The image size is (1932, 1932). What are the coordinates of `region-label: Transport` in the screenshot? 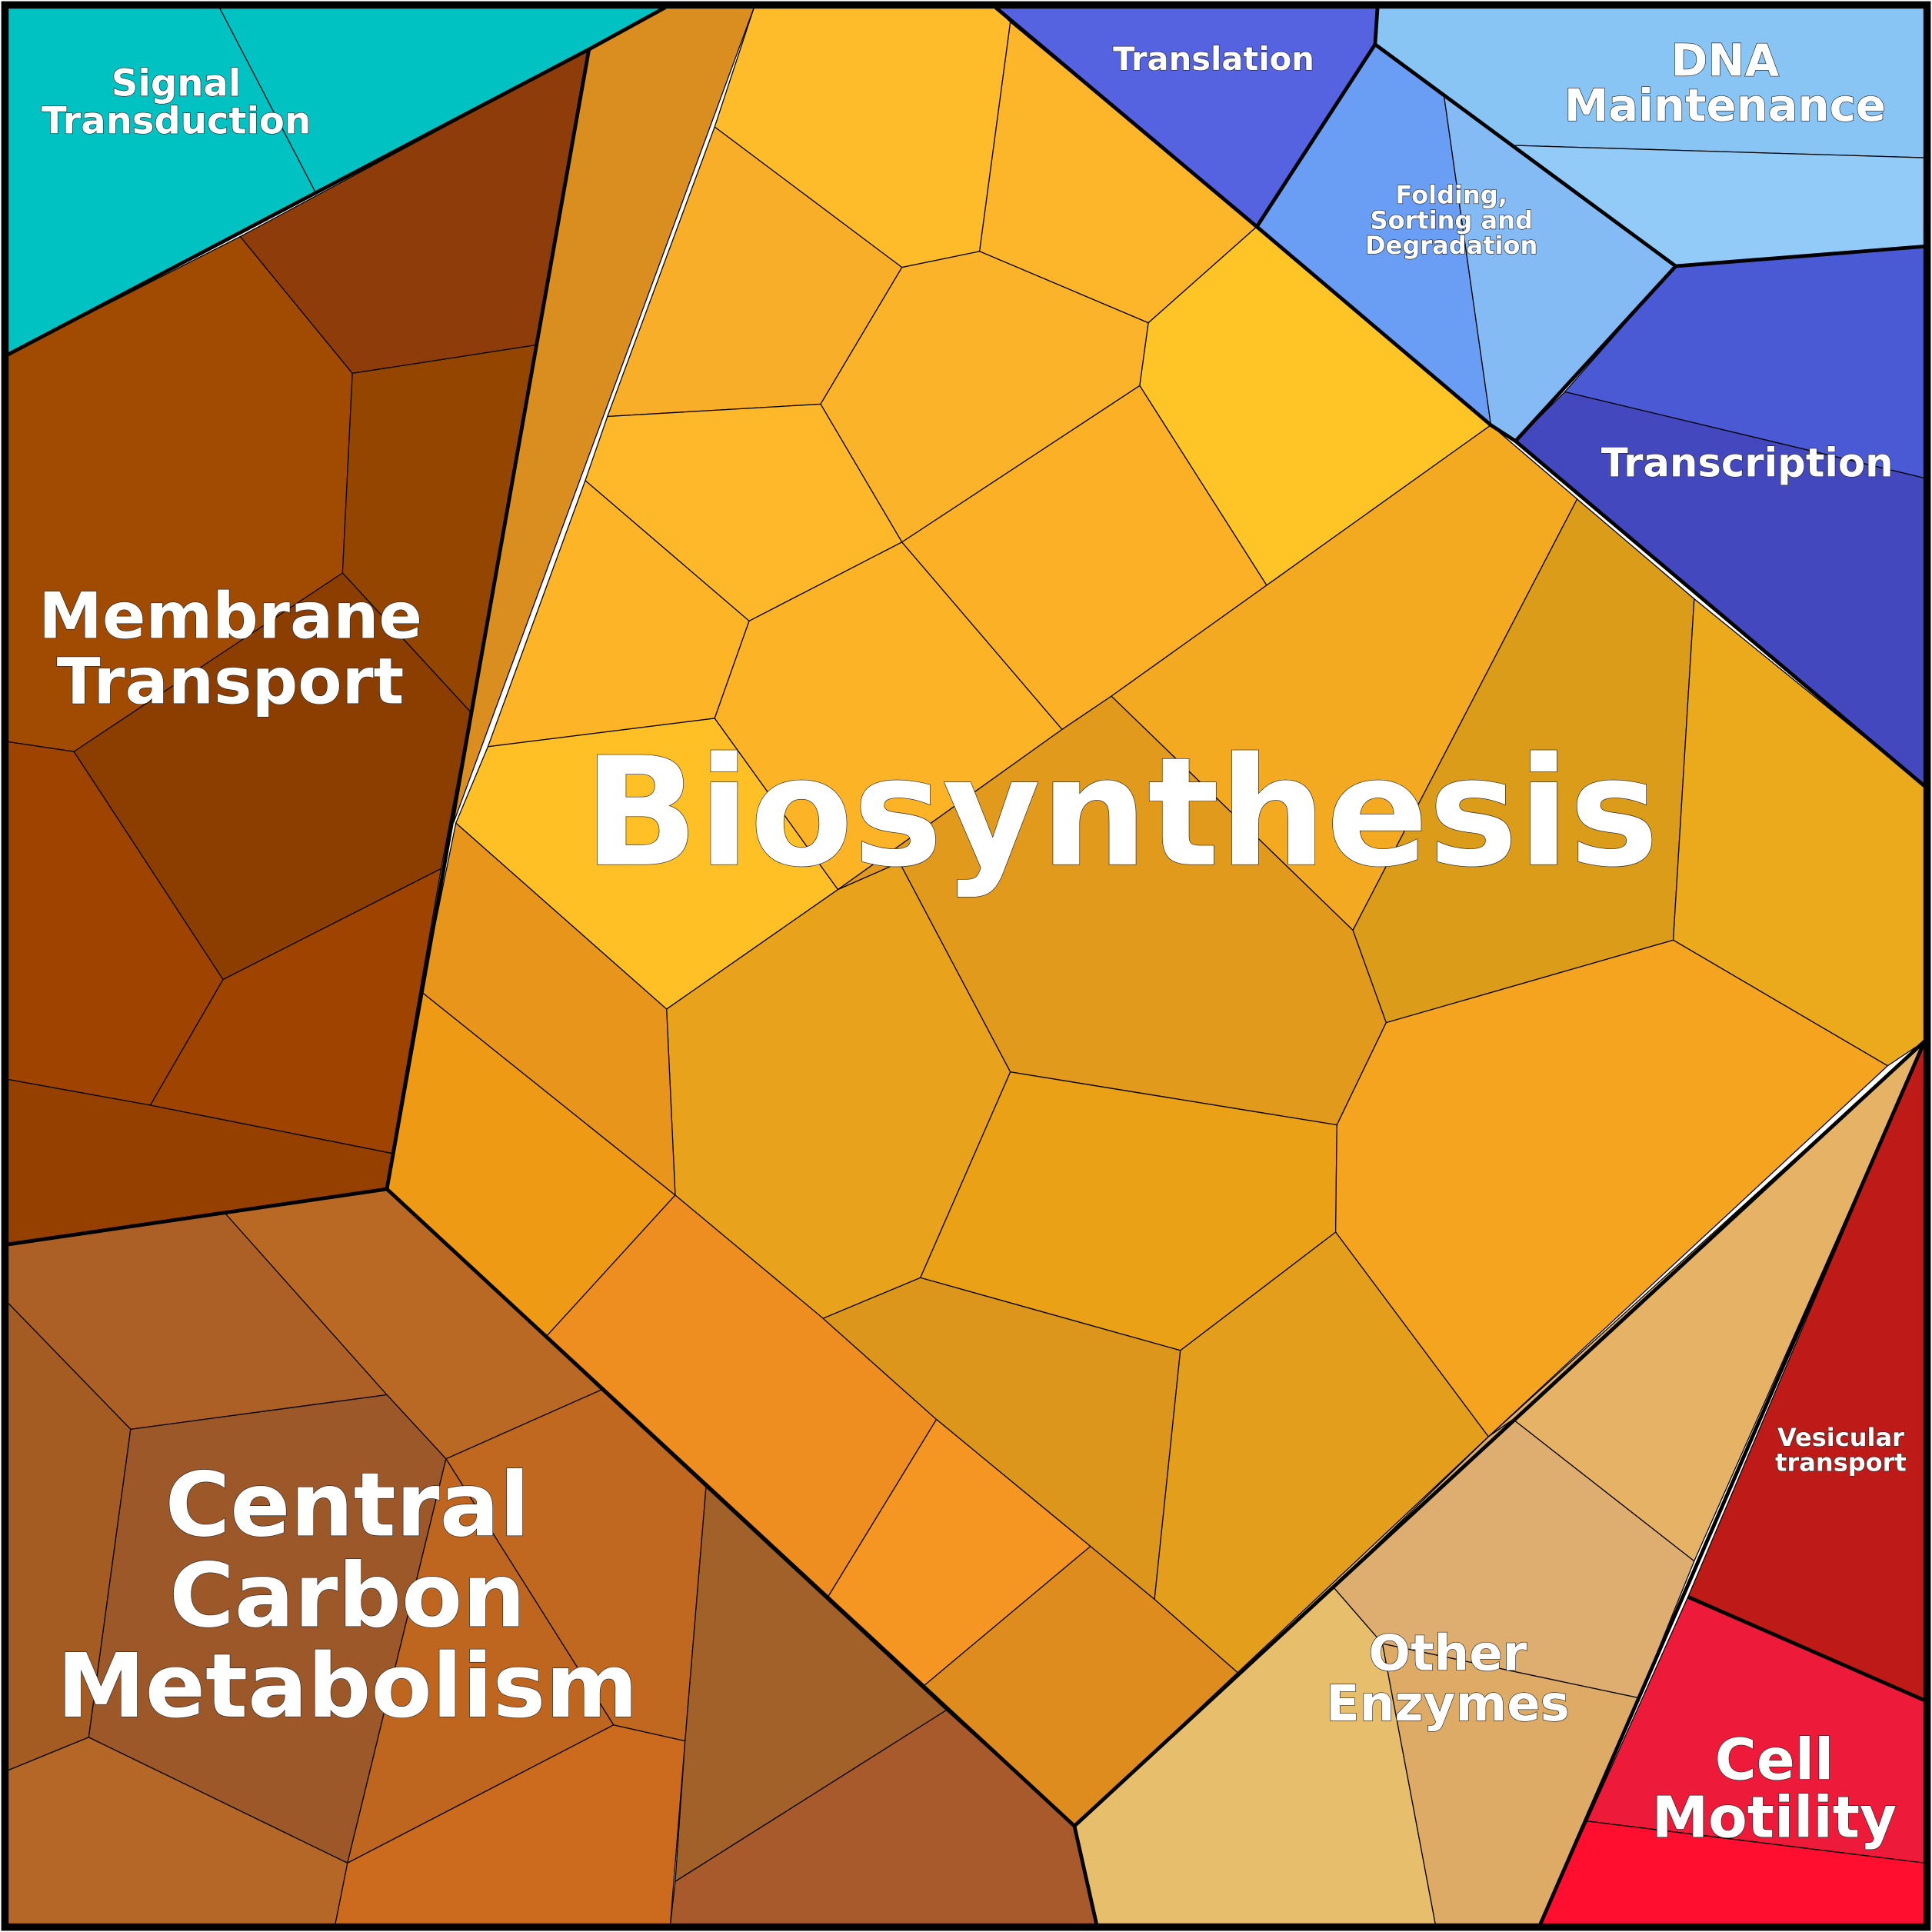 It's located at (231, 682).